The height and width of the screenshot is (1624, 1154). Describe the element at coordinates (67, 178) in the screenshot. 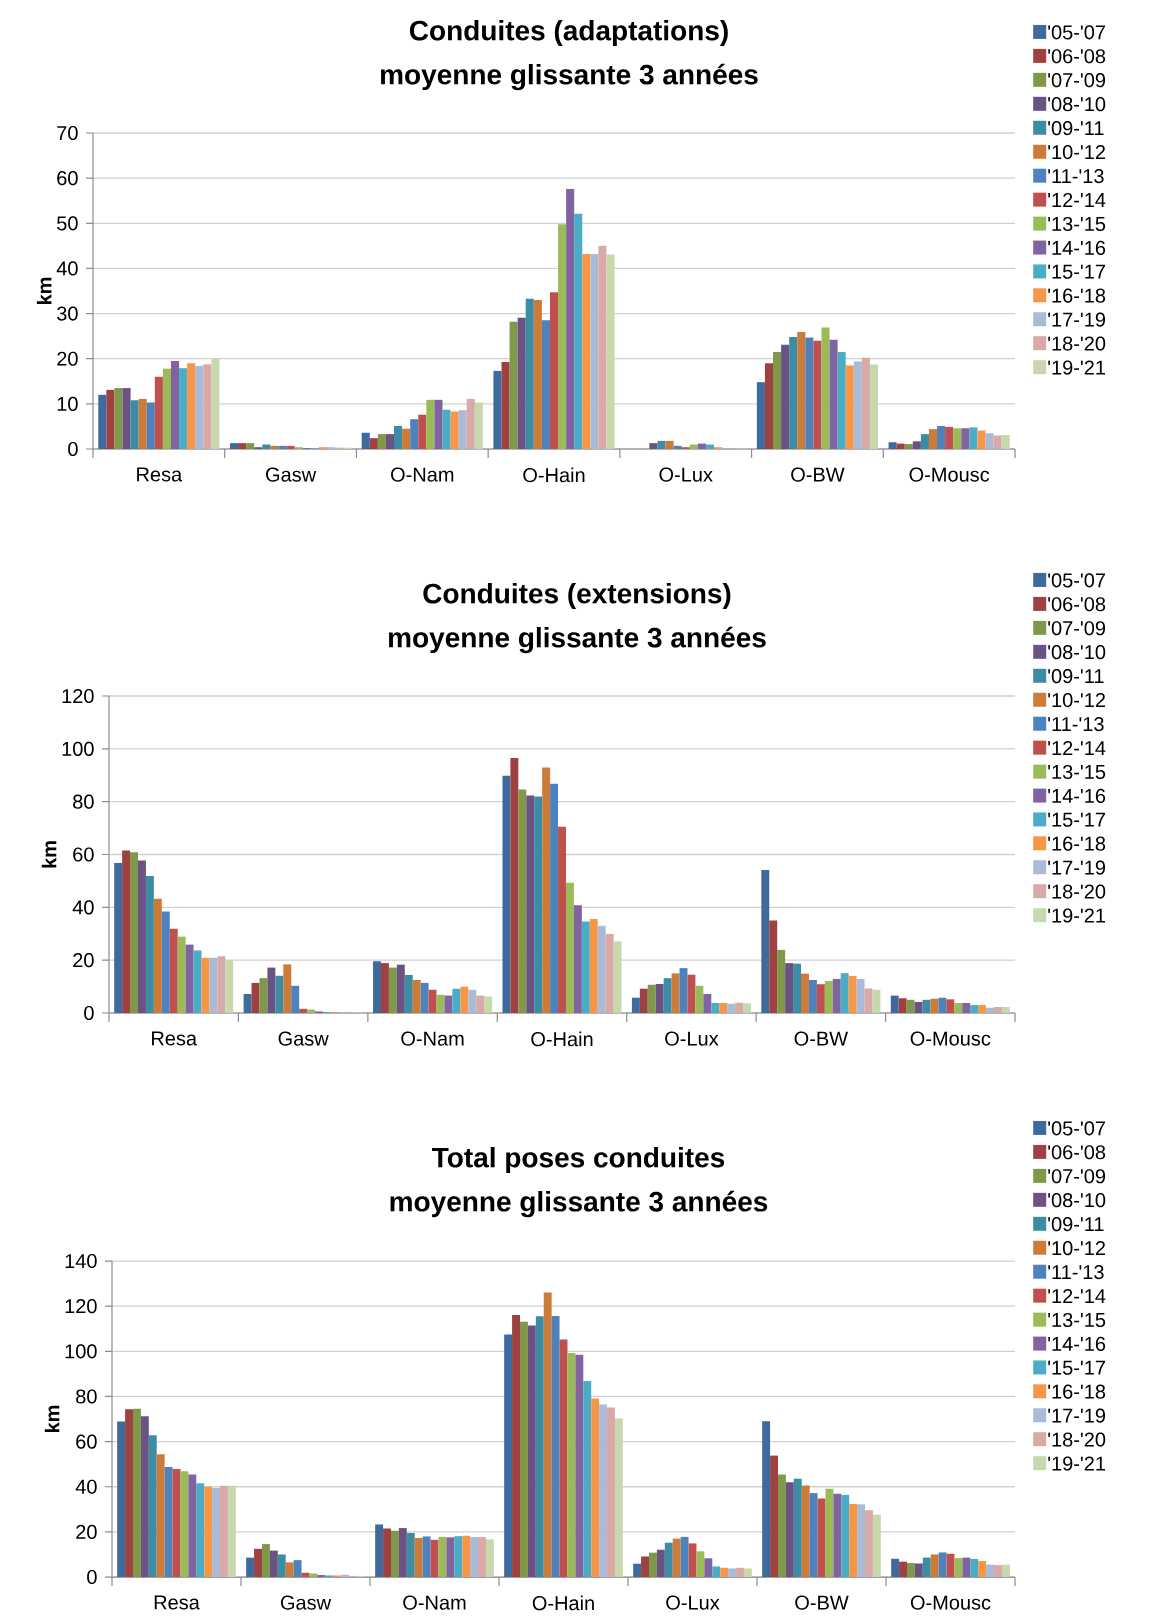

I see `y-tick-label: 60` at that location.